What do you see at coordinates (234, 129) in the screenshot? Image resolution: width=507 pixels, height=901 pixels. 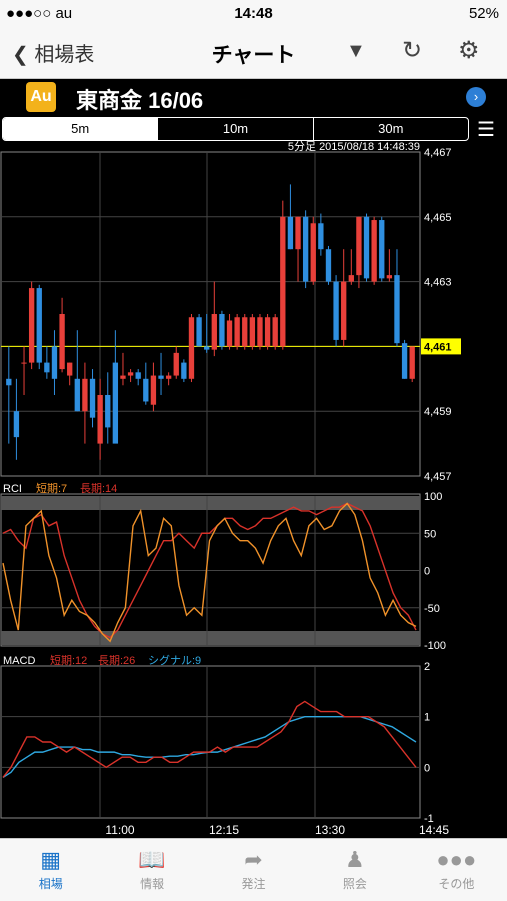 I see `interval-10m-tab: 10m` at bounding box center [234, 129].